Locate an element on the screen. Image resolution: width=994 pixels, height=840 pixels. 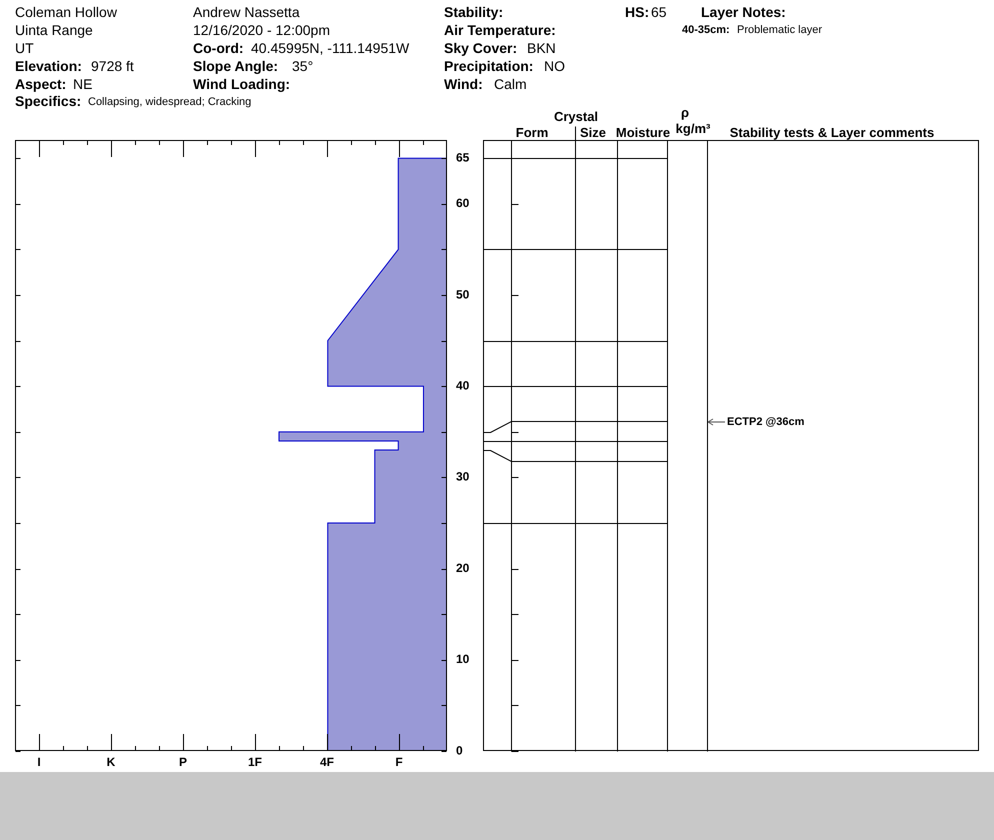
text: Air Temperature: is located at coordinates (500, 30).